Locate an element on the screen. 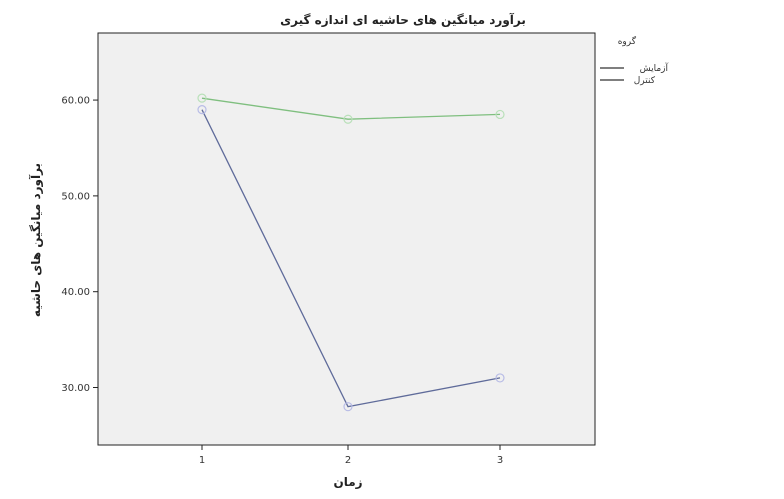 This screenshot has height=499, width=784. legend-label-1: کنترل is located at coordinates (645, 81).